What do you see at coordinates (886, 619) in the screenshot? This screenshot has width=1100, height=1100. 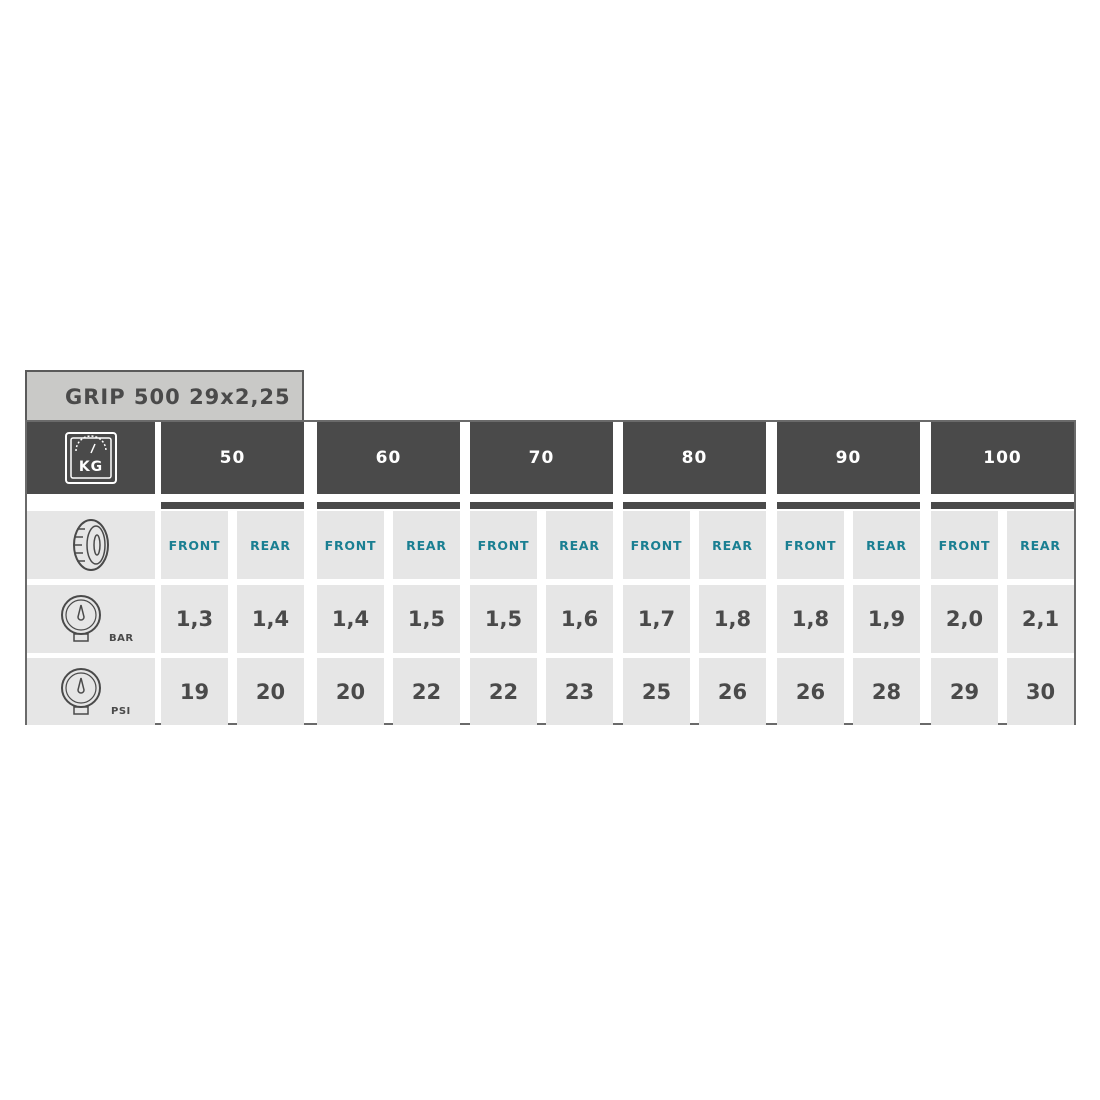 I see `bar-value-rear: 1,9` at bounding box center [886, 619].